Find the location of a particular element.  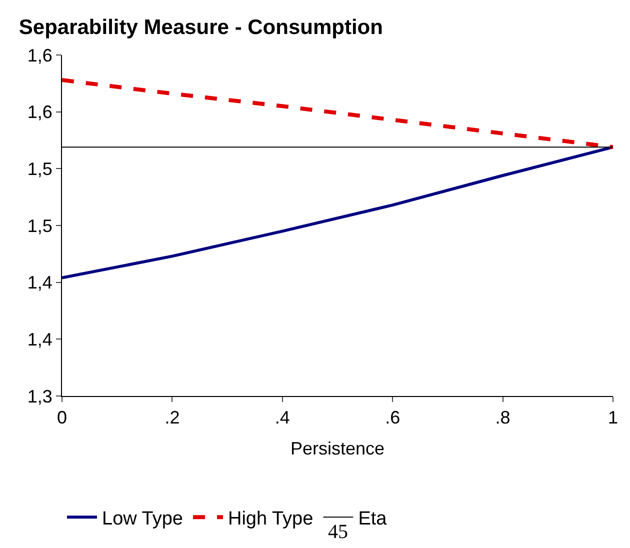

y-tick-label: 1,3 is located at coordinates (39, 396).